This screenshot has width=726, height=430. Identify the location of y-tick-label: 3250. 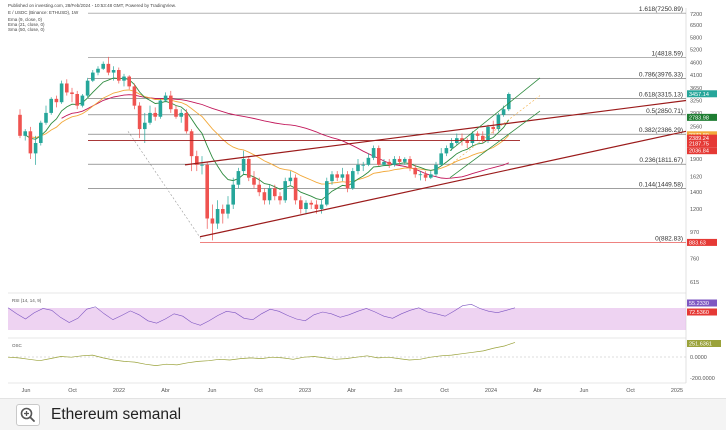
(696, 102).